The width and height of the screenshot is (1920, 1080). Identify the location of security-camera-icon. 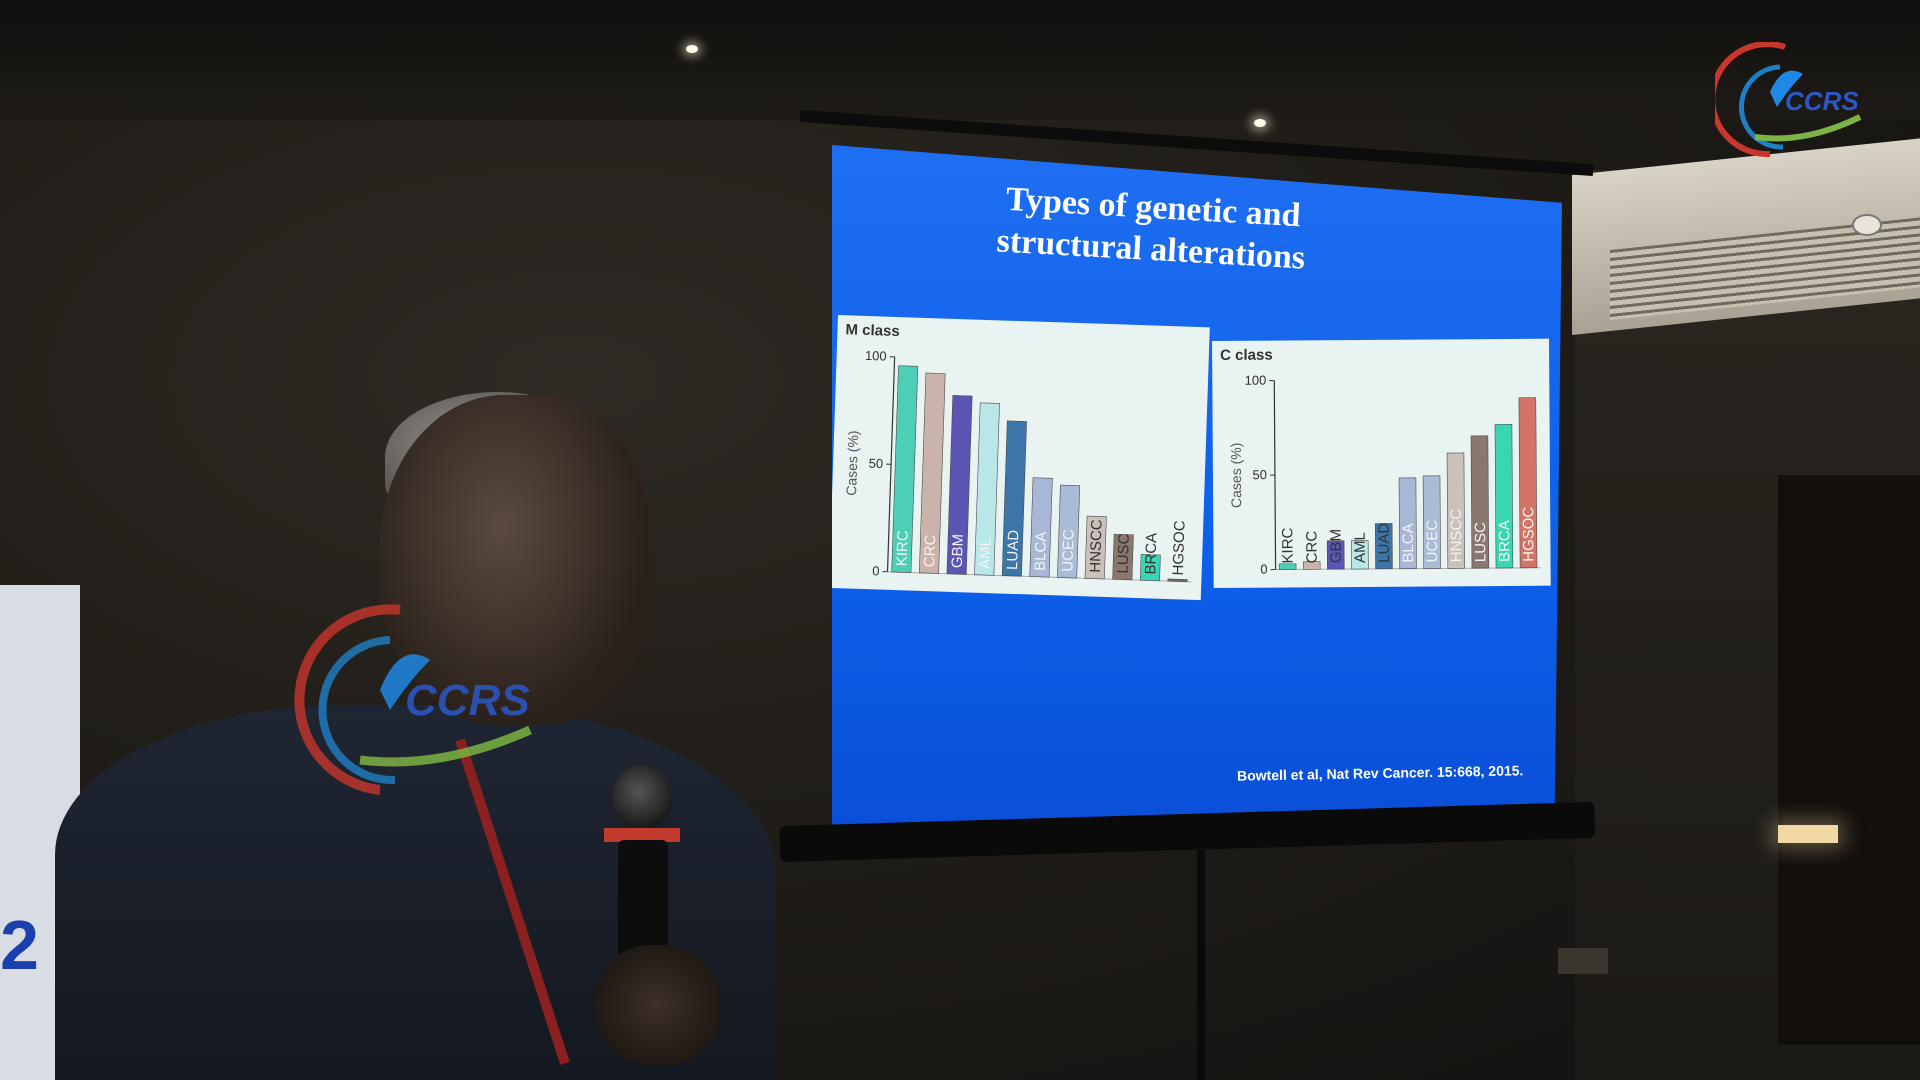
(1867, 225).